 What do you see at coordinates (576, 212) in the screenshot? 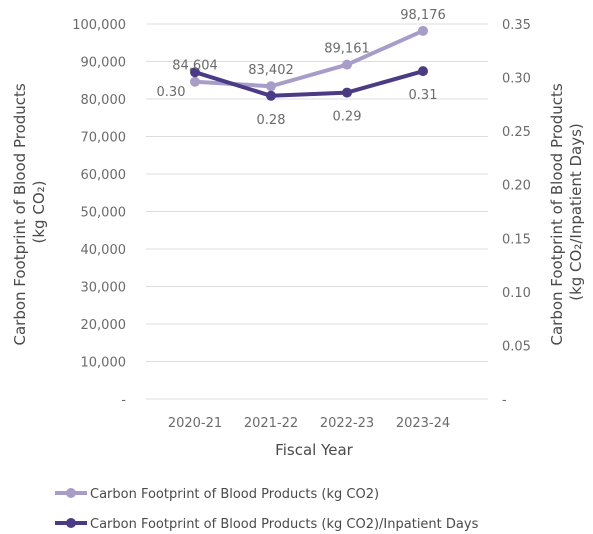
I see `right-axis-title-line2: (kg CO₂/Inpatient Days)` at bounding box center [576, 212].